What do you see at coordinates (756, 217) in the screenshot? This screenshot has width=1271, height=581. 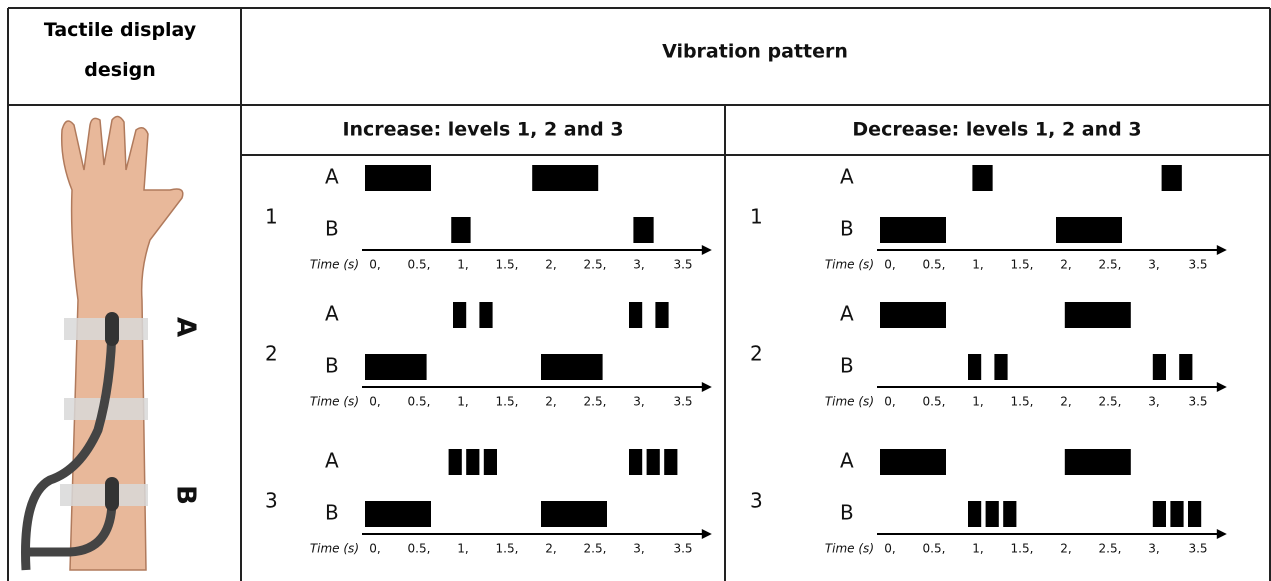 I see `level-label: 1` at bounding box center [756, 217].